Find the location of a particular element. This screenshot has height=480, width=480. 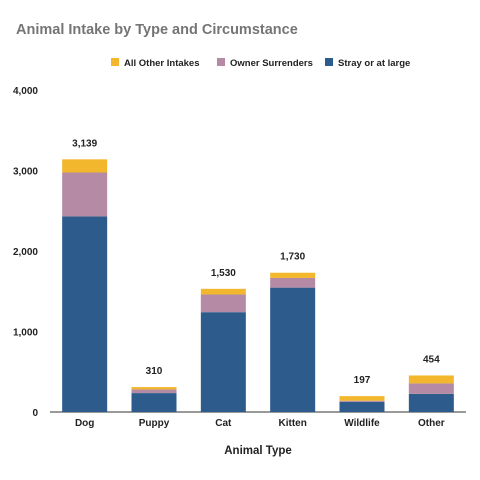

x-tick-label: Other is located at coordinates (431, 423).